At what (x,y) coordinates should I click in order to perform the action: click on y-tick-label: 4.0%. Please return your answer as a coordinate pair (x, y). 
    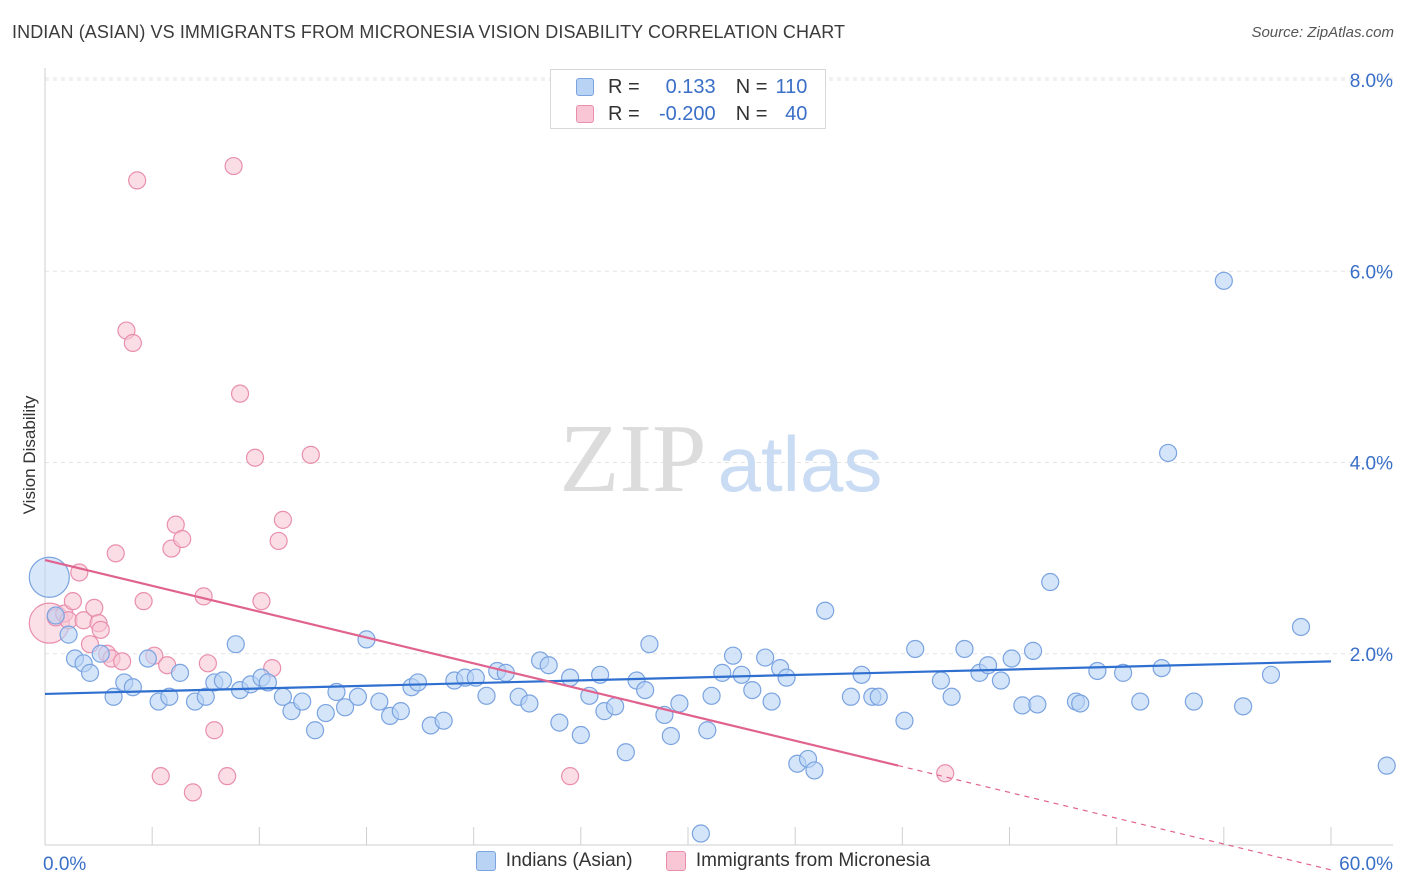
    Looking at the image, I should click on (1371, 464).